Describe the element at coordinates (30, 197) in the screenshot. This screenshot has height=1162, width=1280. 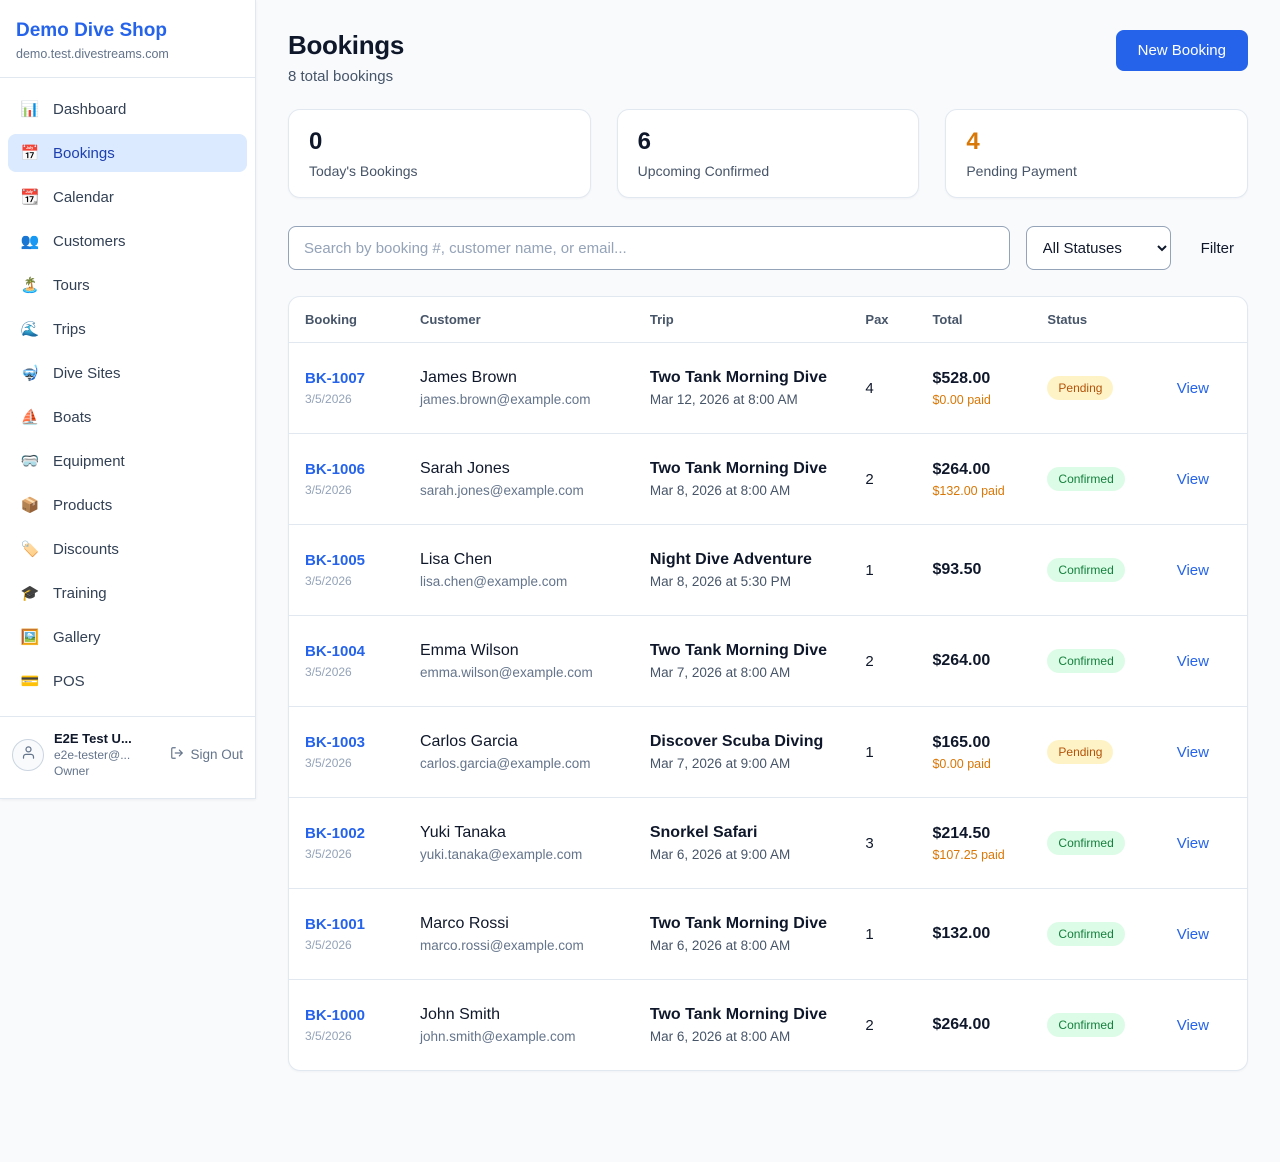
I see `calendar-icon: 📆` at that location.